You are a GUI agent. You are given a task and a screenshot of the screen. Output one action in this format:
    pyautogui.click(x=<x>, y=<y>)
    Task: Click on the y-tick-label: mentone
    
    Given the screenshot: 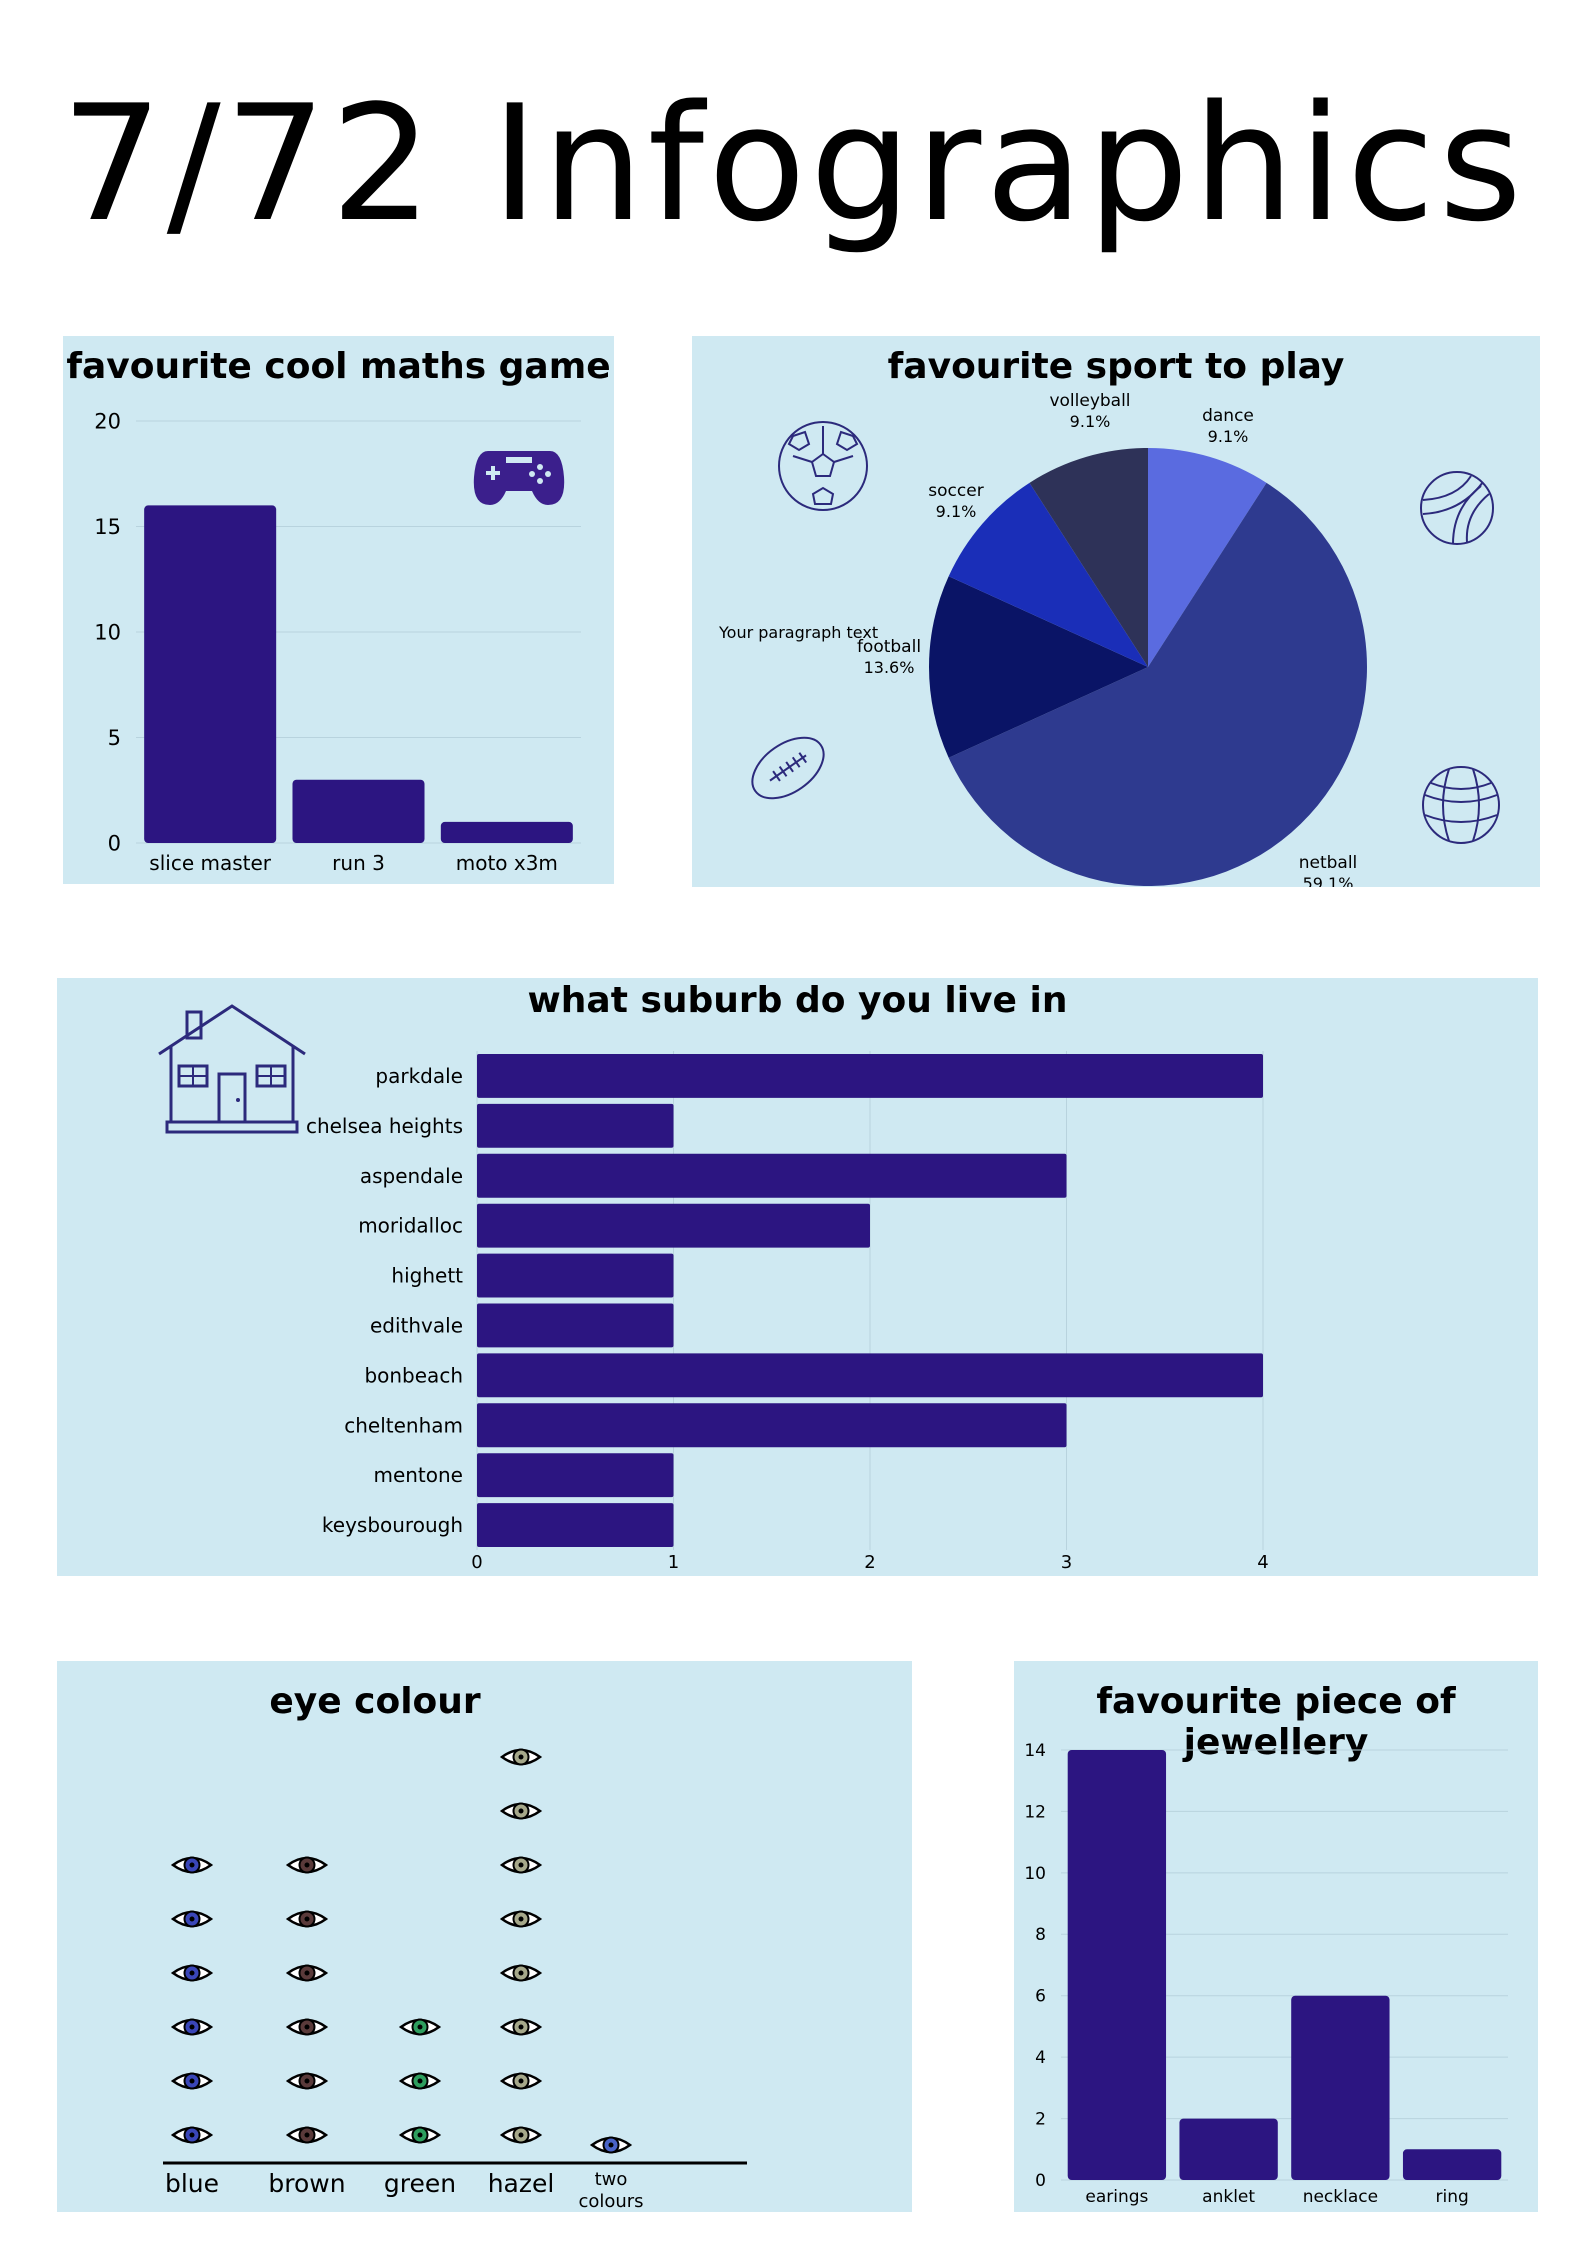 What is the action you would take?
    pyautogui.click(x=418, y=1475)
    